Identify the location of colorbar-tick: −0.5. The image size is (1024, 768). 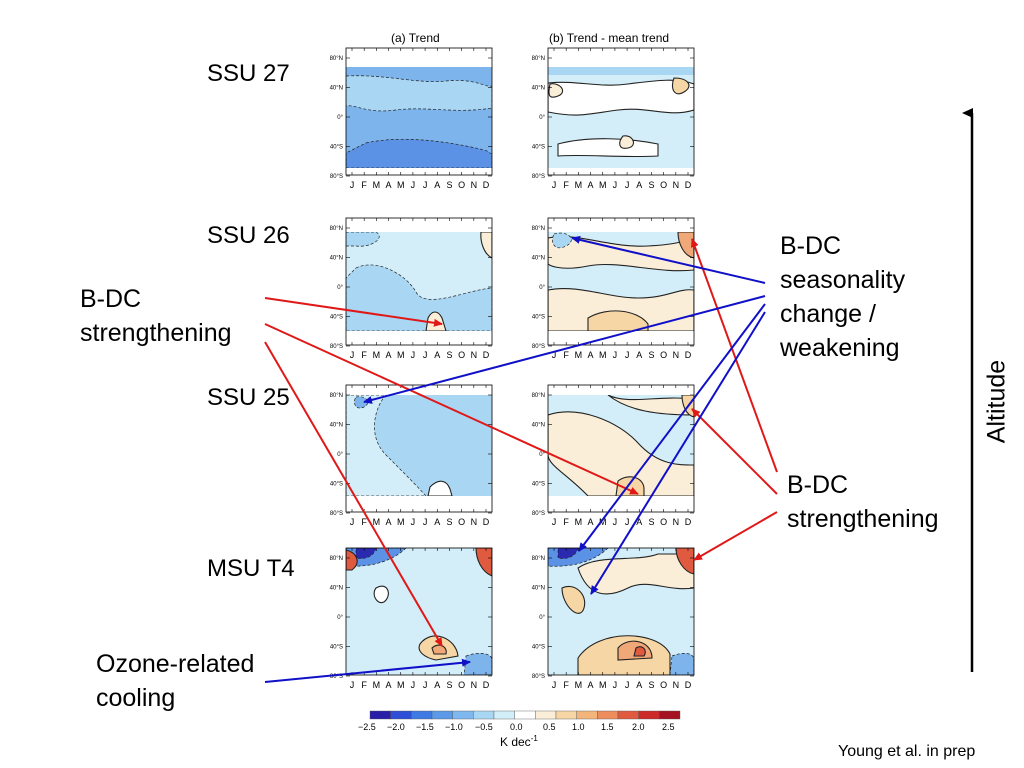
(484, 727).